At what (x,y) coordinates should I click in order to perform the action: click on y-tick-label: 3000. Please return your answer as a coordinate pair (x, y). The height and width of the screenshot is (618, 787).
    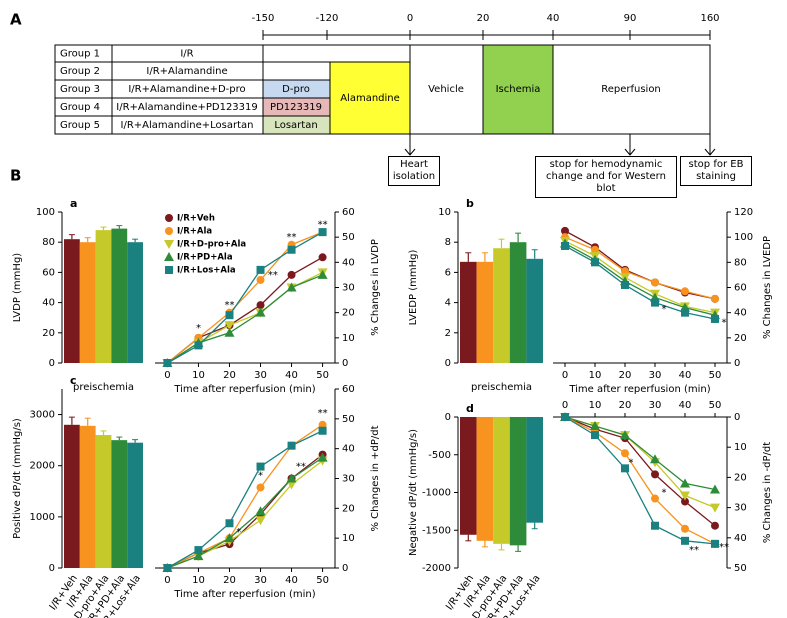
    Looking at the image, I should click on (42, 415).